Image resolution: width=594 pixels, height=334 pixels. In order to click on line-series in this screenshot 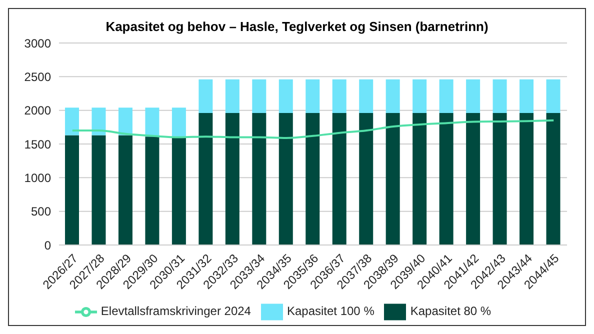, I will do `click(313, 129)`.